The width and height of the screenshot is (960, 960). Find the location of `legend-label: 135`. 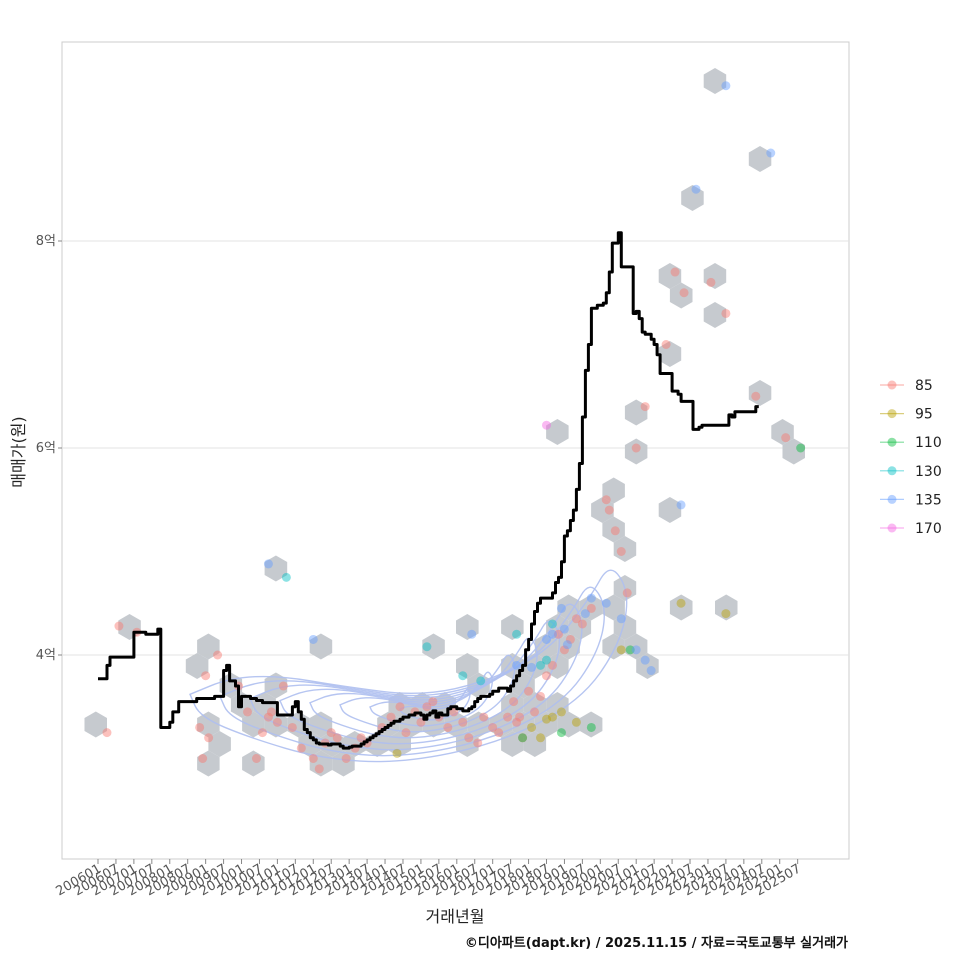

legend-label: 135 is located at coordinates (928, 500).